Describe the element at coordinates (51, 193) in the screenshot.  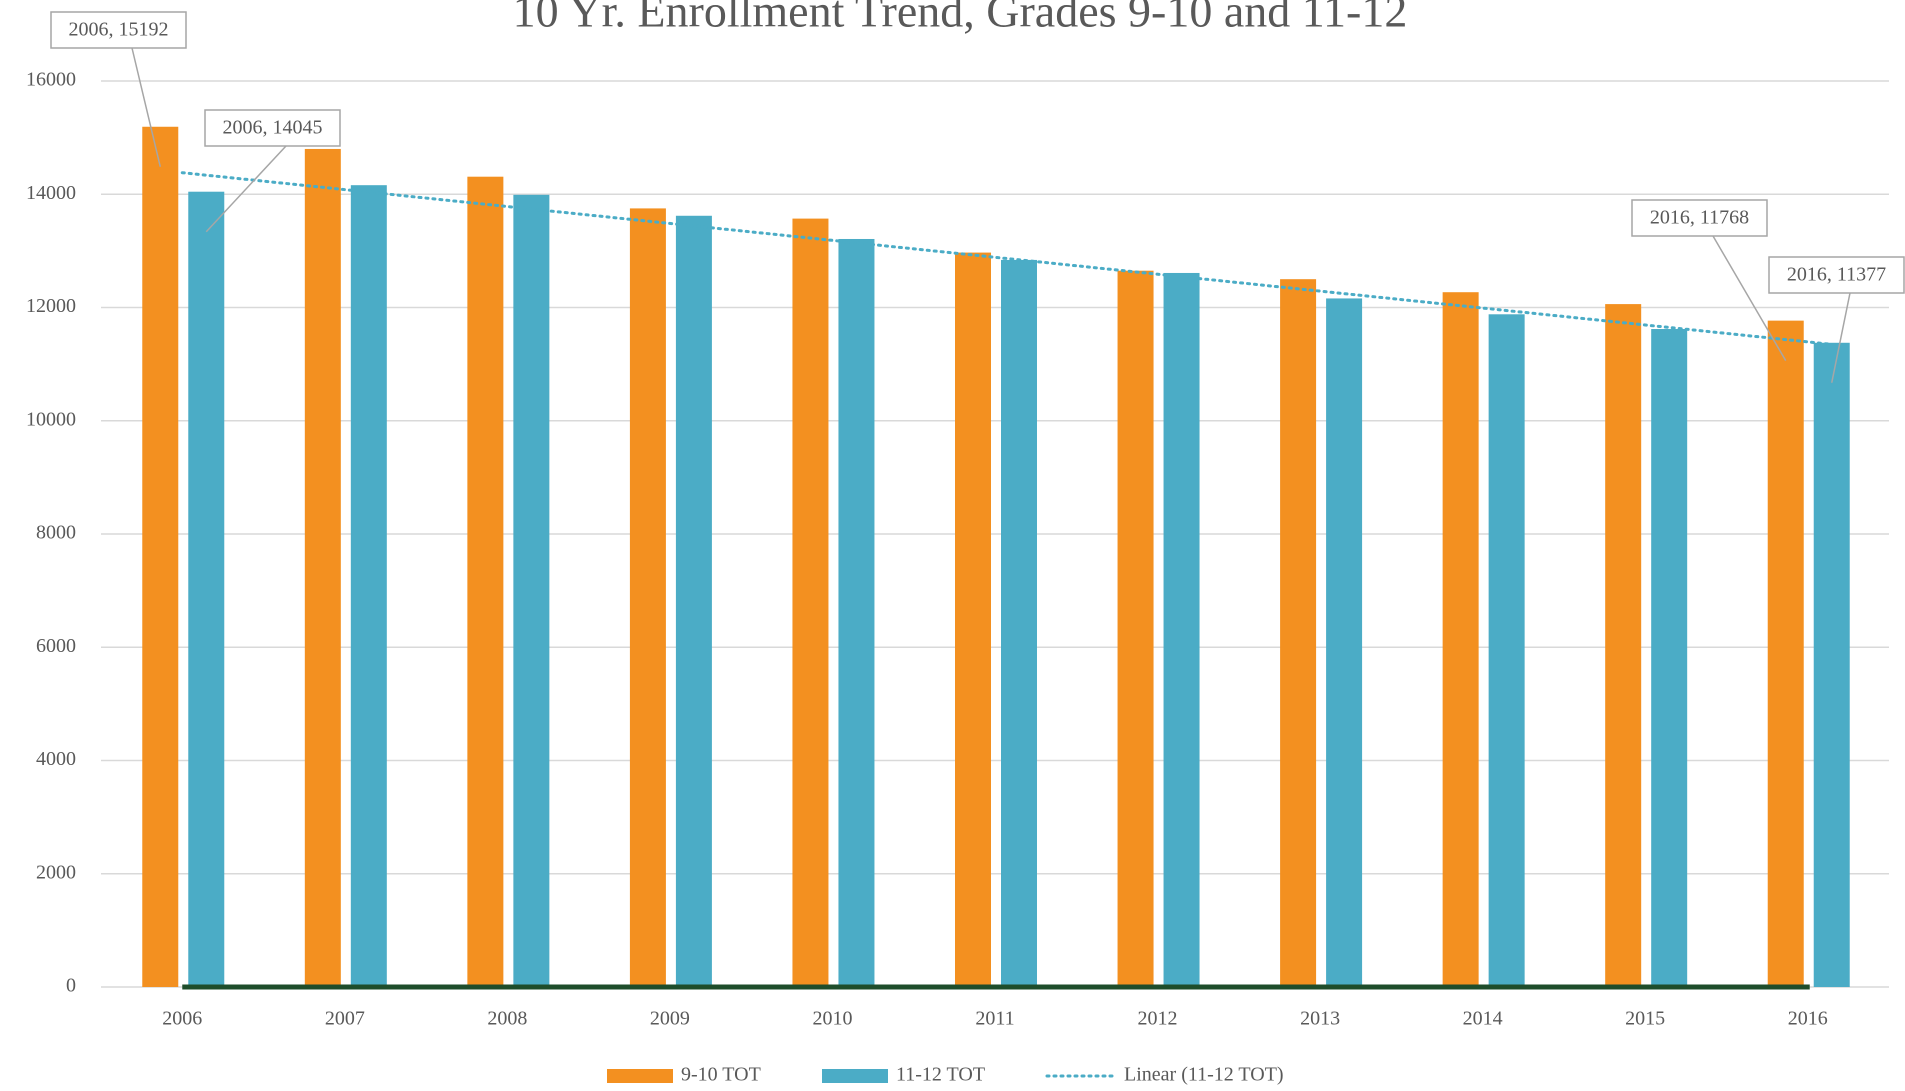
I see `y-tick-label: 14000` at that location.